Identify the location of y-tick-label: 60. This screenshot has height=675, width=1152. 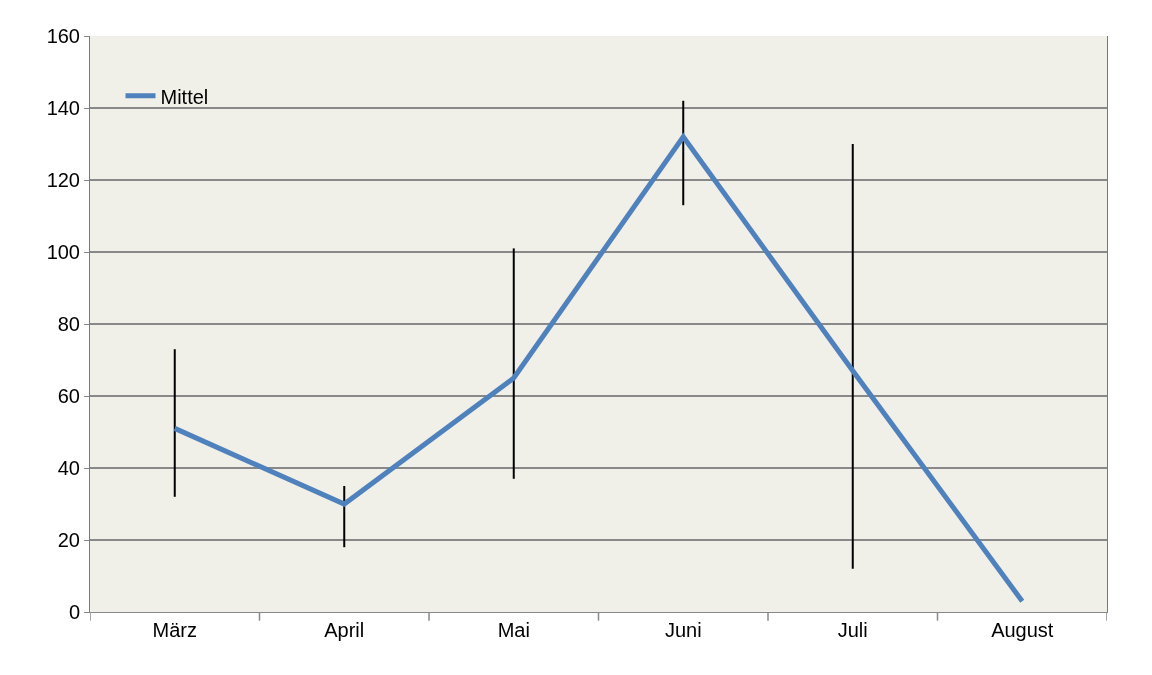
(68, 396).